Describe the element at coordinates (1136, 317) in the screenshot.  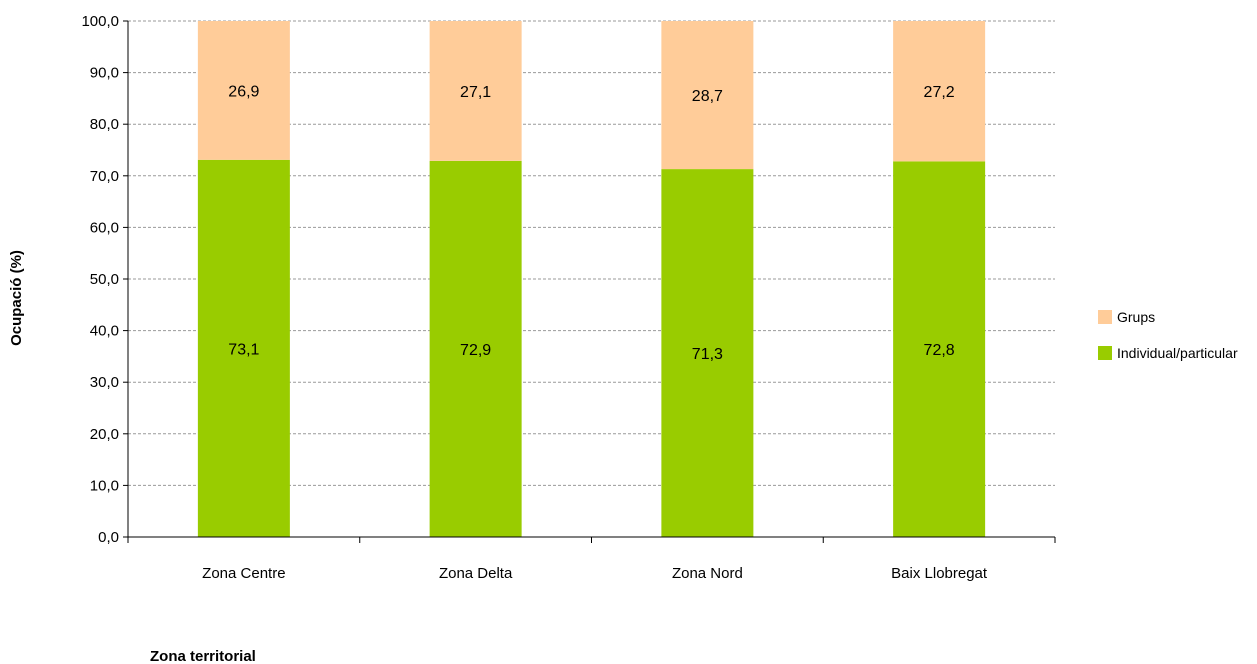
I see `legend-label: Grups` at that location.